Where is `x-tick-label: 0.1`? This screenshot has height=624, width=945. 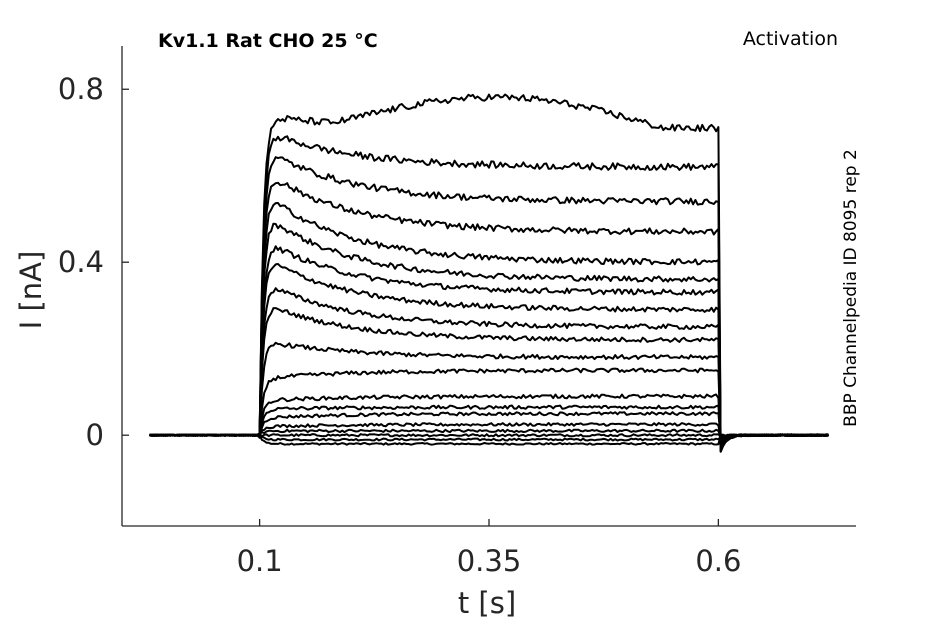 x-tick-label: 0.1 is located at coordinates (260, 561).